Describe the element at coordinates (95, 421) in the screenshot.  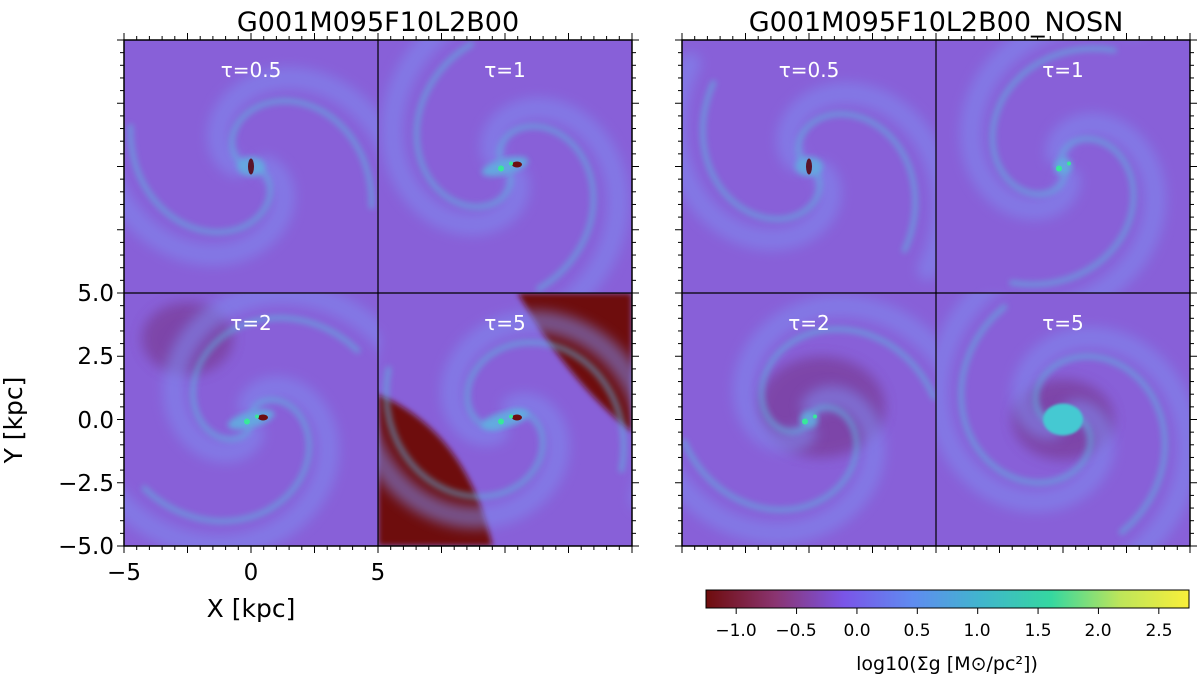
I see `y-tick-label-3: 0.0` at that location.